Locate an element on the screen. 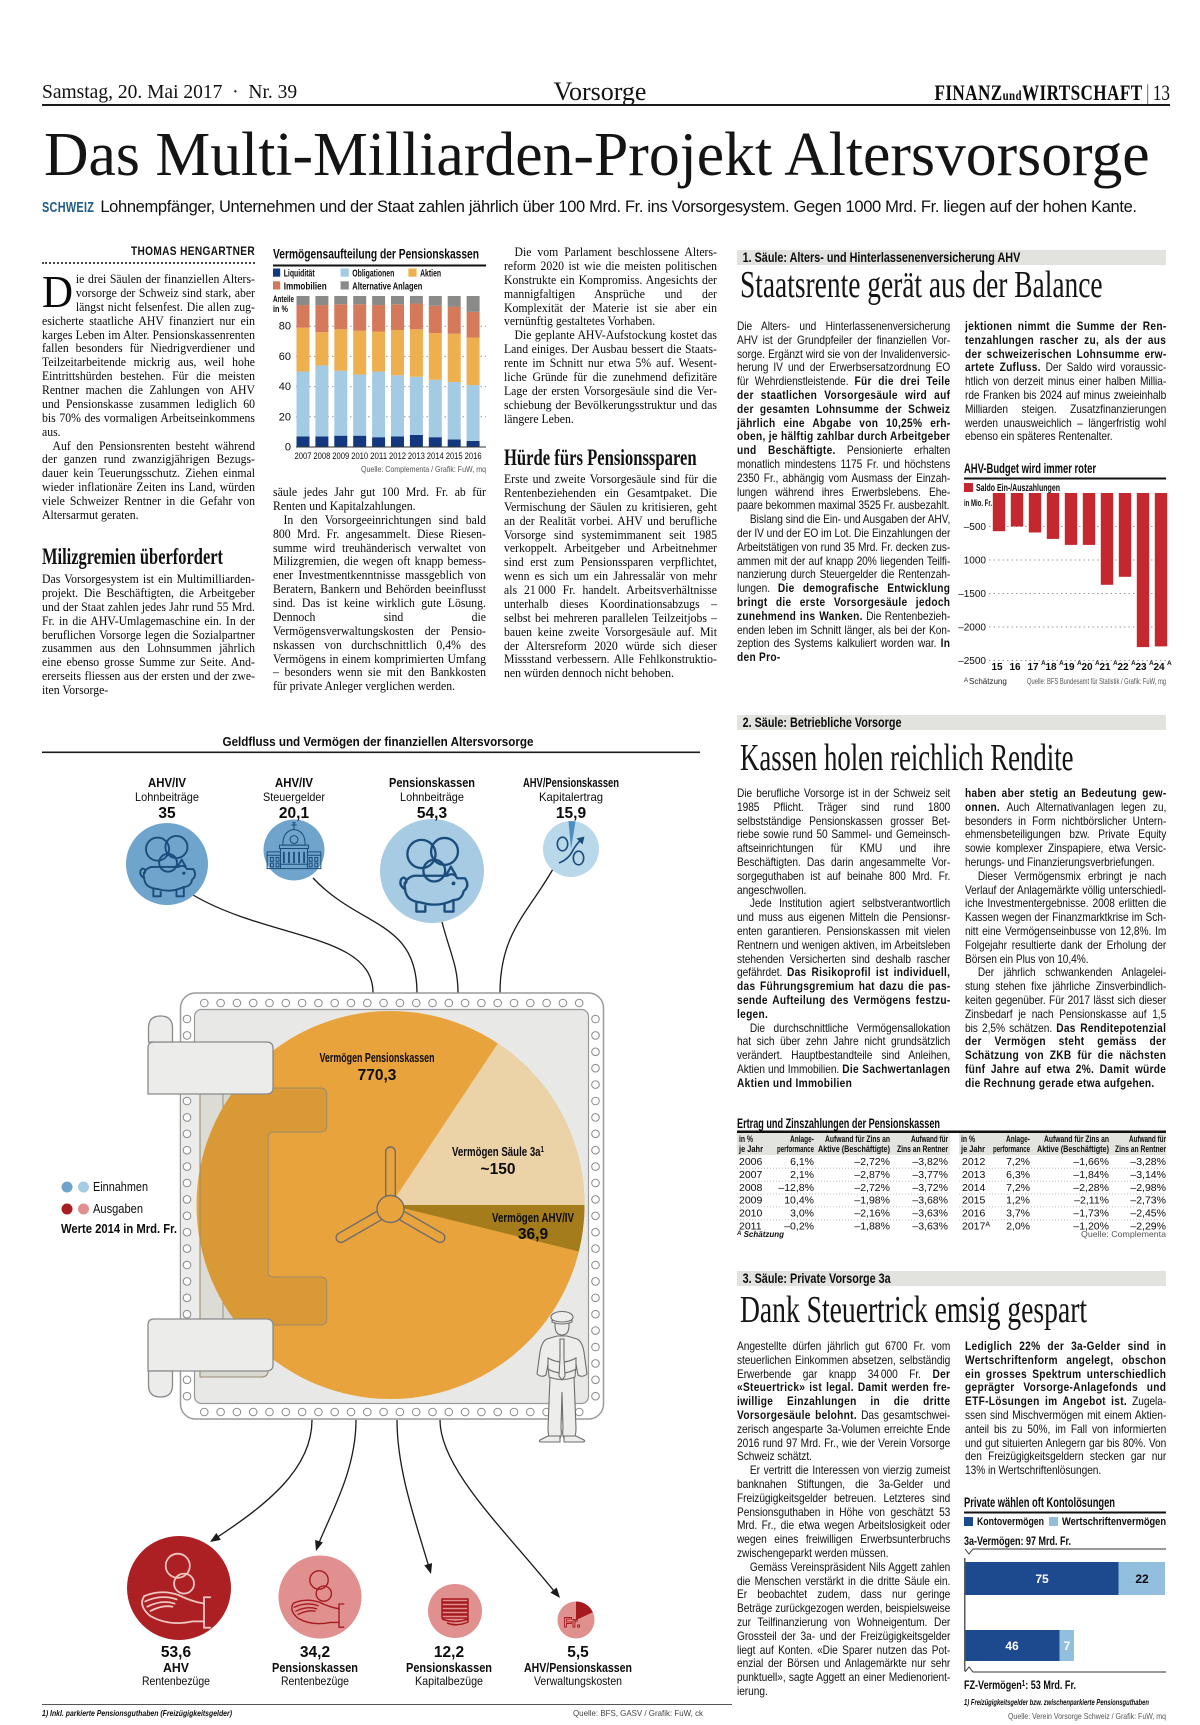  svg-text: je Jahr is located at coordinates (750, 1149).